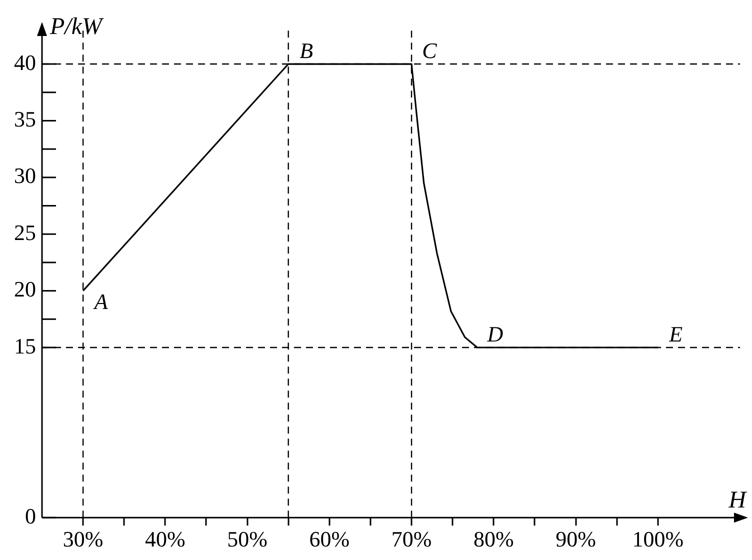 This screenshot has width=752, height=560. I want to click on y-tick-label: 25, so click(25, 232).